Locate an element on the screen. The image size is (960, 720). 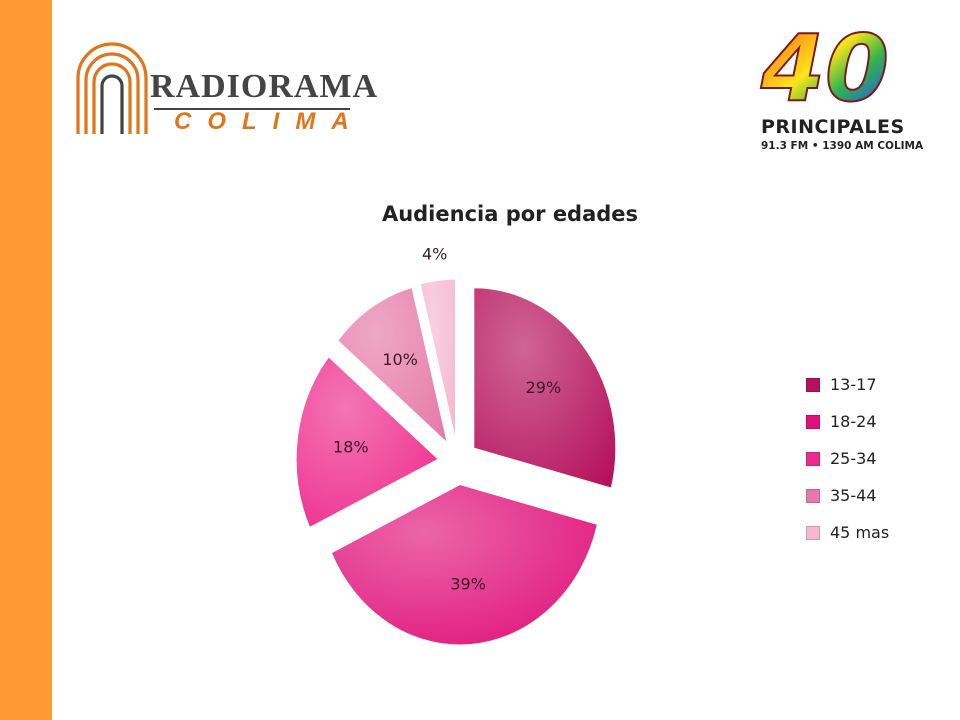
radiorama-logo: RADIORAMA COLIMA is located at coordinates (223, 92).